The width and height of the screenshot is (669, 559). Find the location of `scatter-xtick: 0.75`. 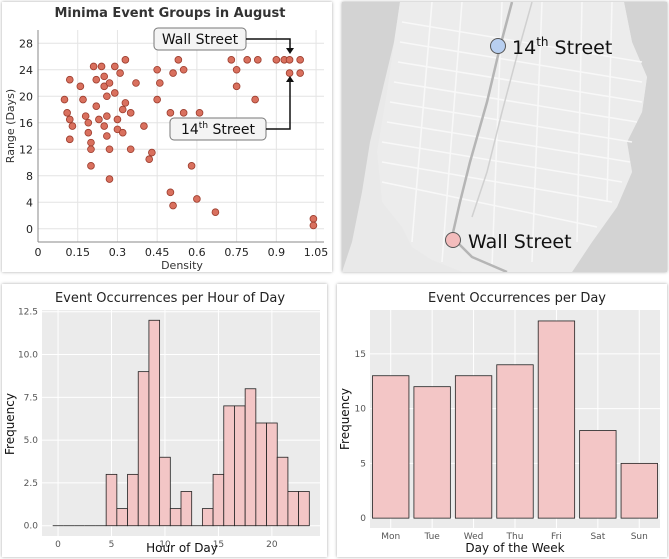

scatter-xtick: 0.75 is located at coordinates (236, 252).